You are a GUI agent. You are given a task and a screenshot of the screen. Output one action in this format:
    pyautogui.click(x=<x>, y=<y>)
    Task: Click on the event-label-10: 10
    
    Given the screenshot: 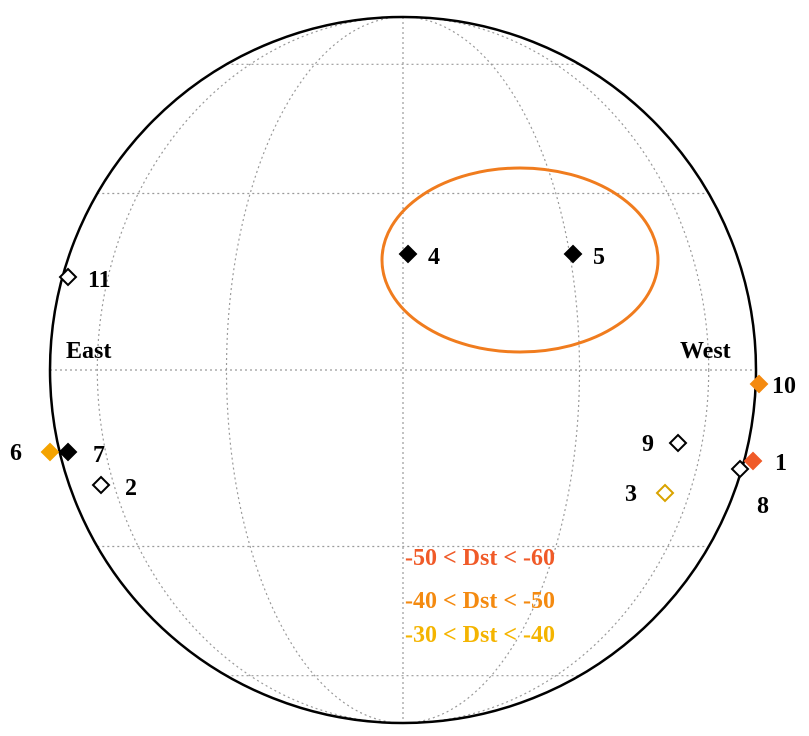 What is the action you would take?
    pyautogui.click(x=784, y=386)
    